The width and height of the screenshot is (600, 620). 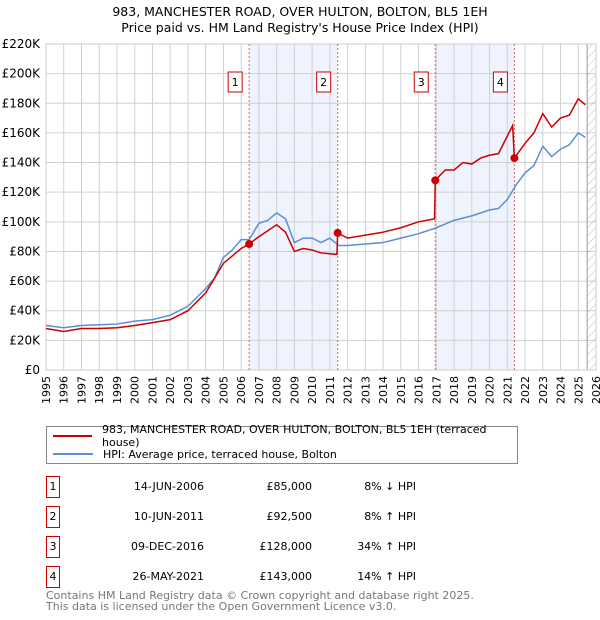 What do you see at coordinates (390, 486) in the screenshot?
I see `sale-hpi-diff: 8% ↓ HPI` at bounding box center [390, 486].